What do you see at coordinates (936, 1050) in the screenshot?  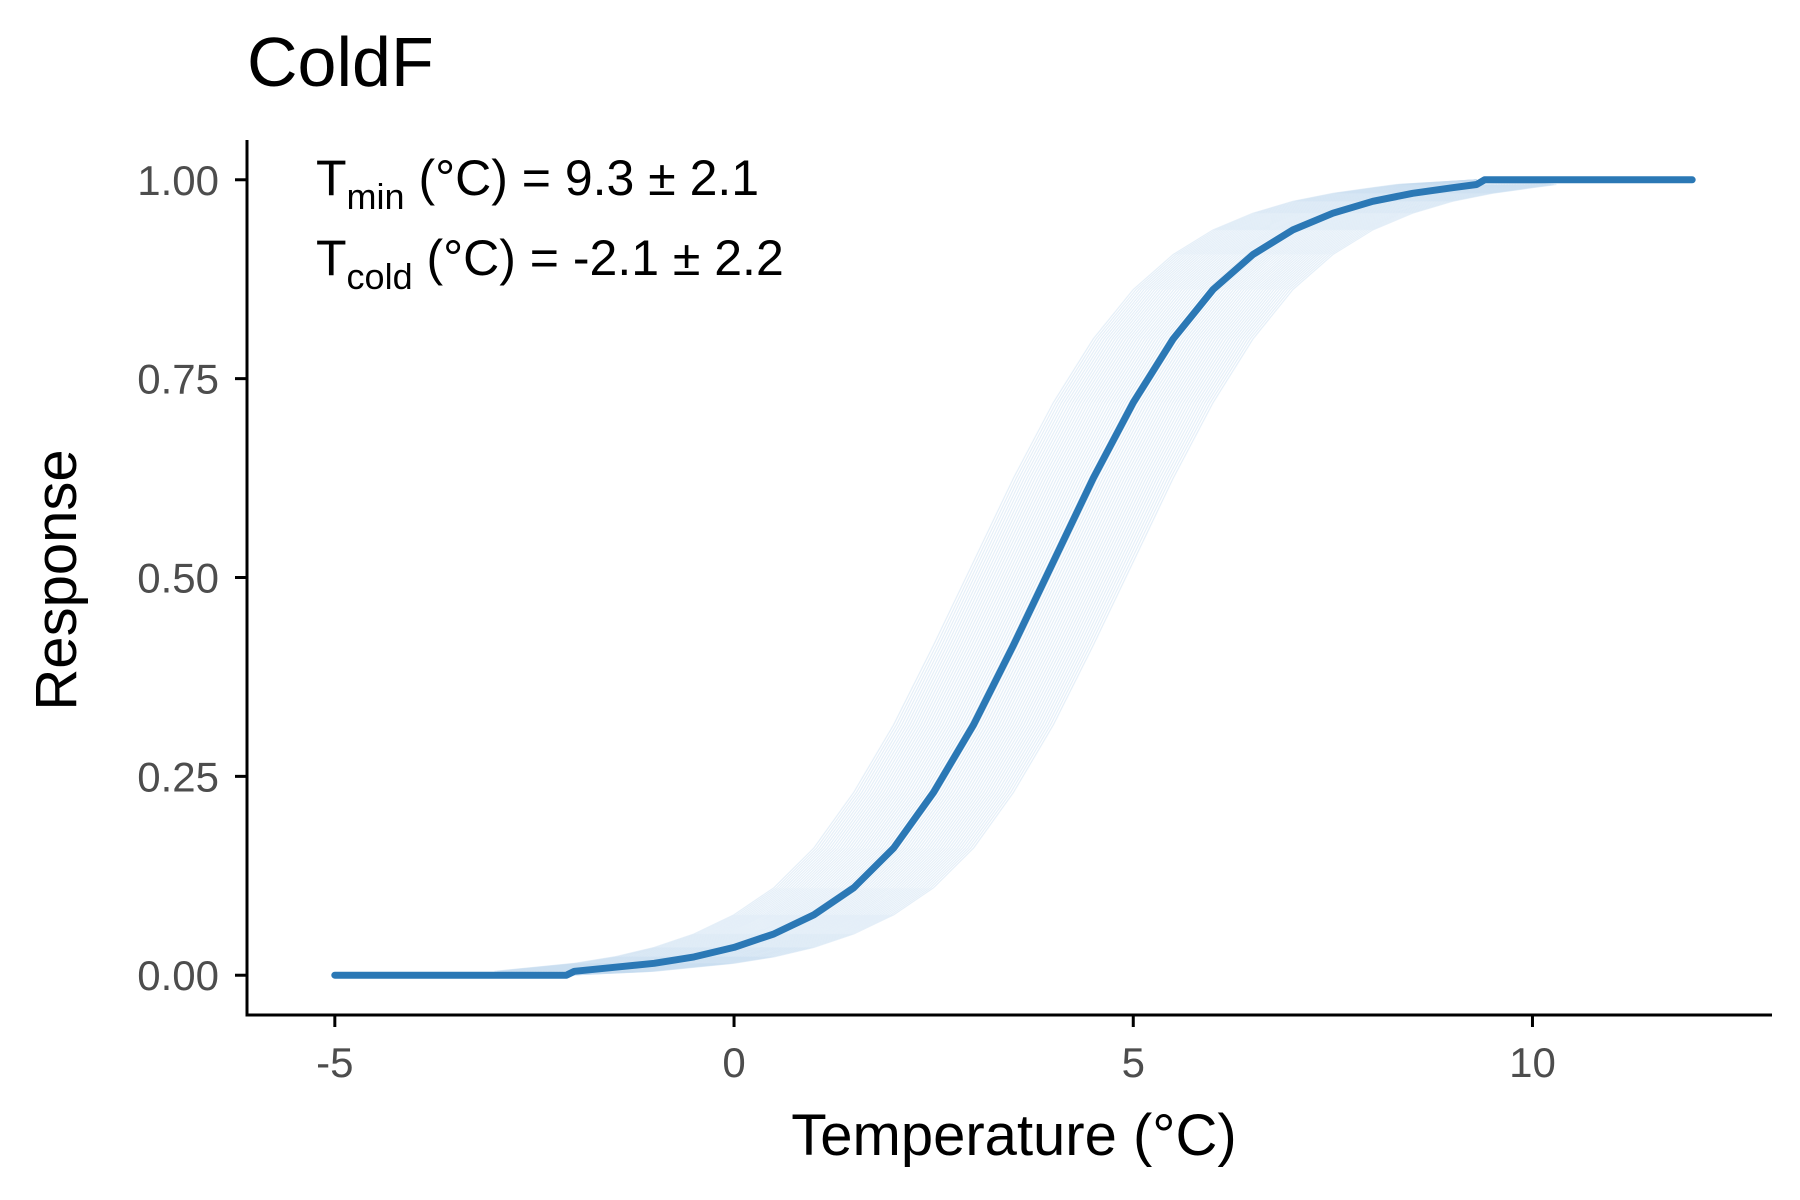 I see `x-axis-ticks: -5 0 5 10` at bounding box center [936, 1050].